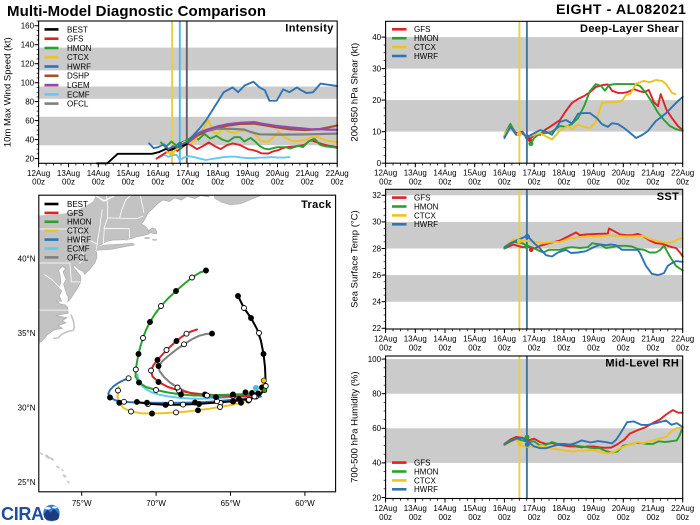 This screenshot has width=700, height=525. Describe the element at coordinates (376, 68) in the screenshot. I see `svg-text: 30` at that location.